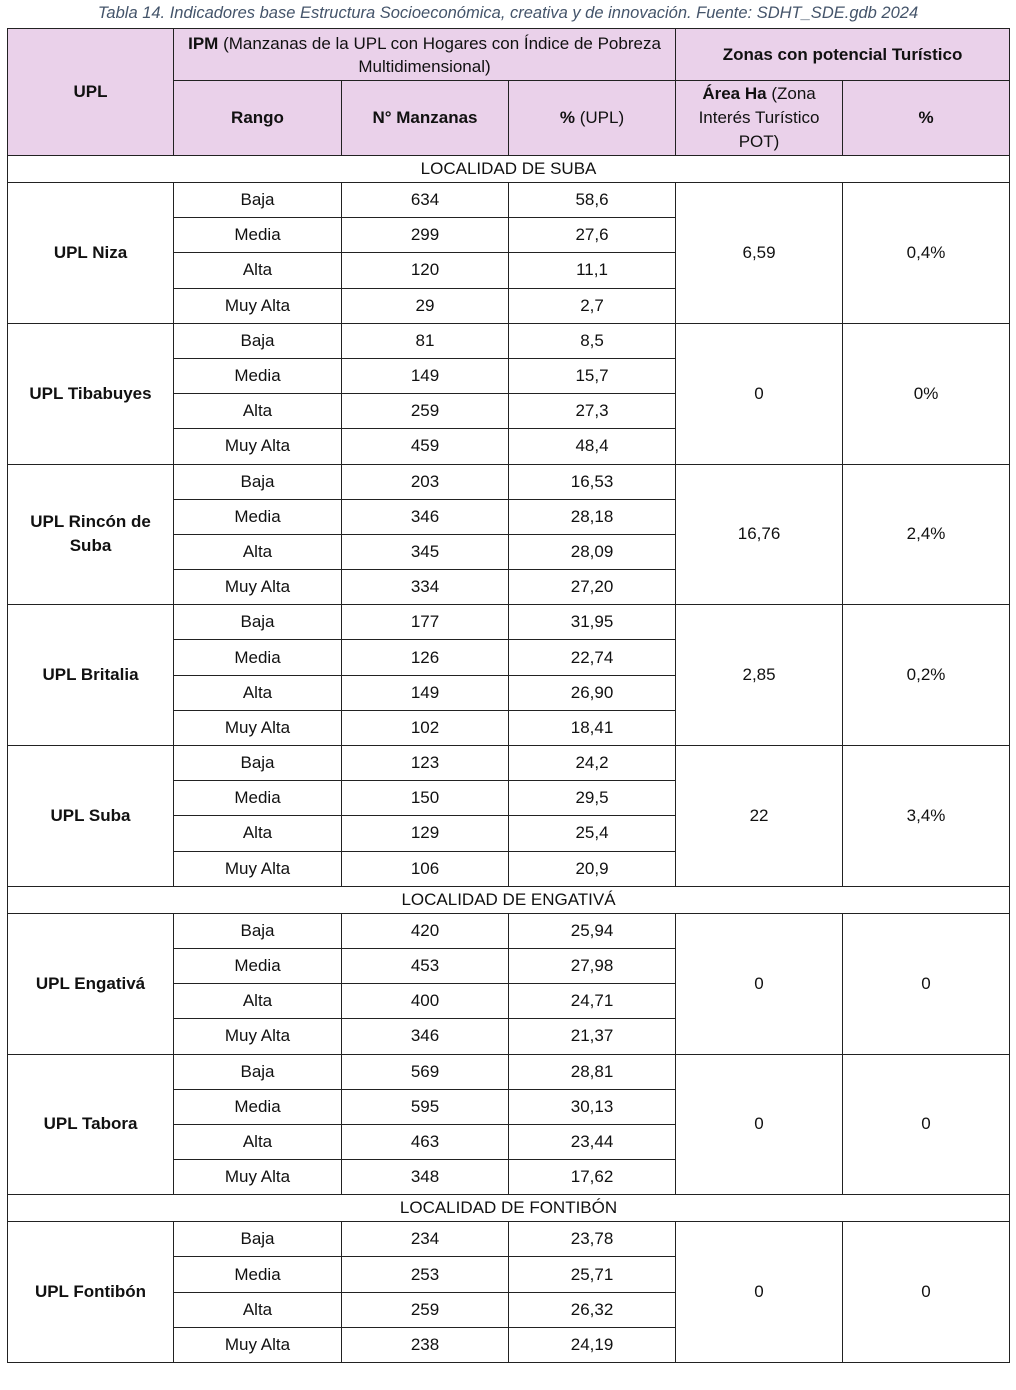  I want to click on pct-cell: 16,53, so click(592, 481).